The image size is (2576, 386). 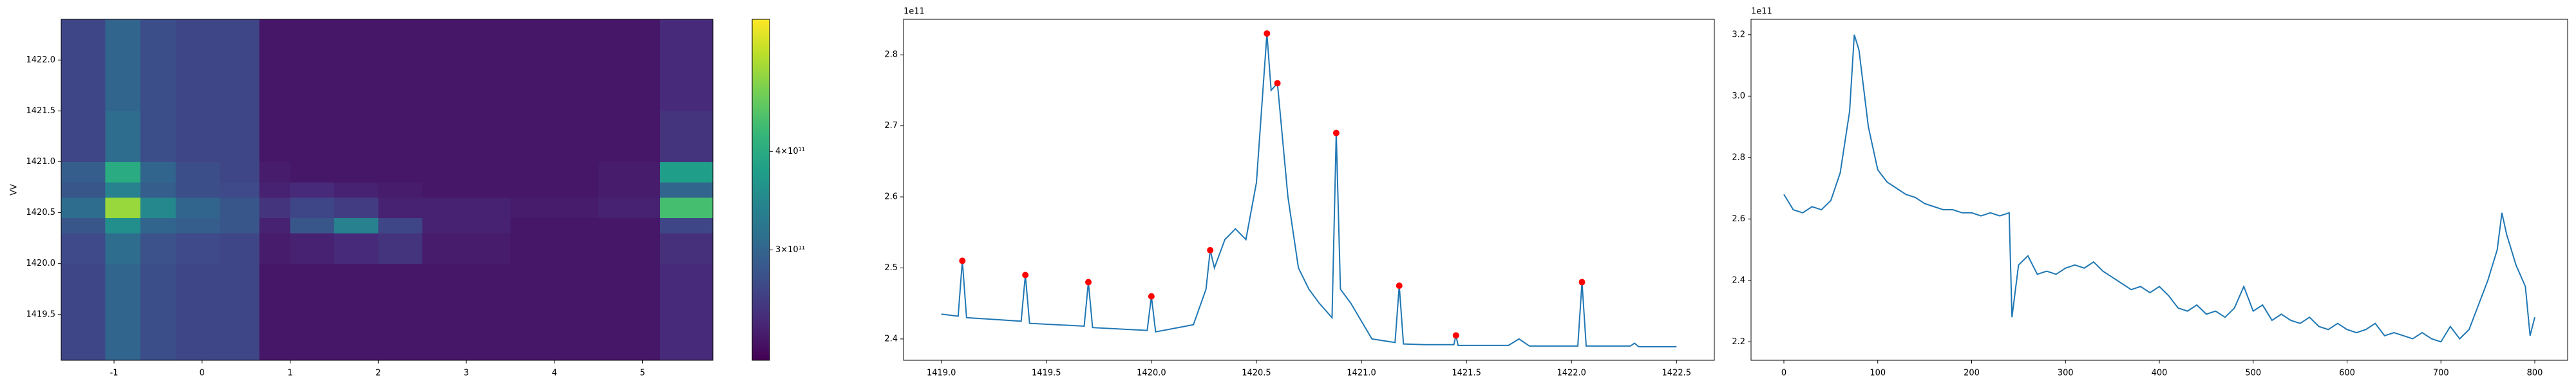 I want to click on y-tick-label: 2.5, so click(x=891, y=268).